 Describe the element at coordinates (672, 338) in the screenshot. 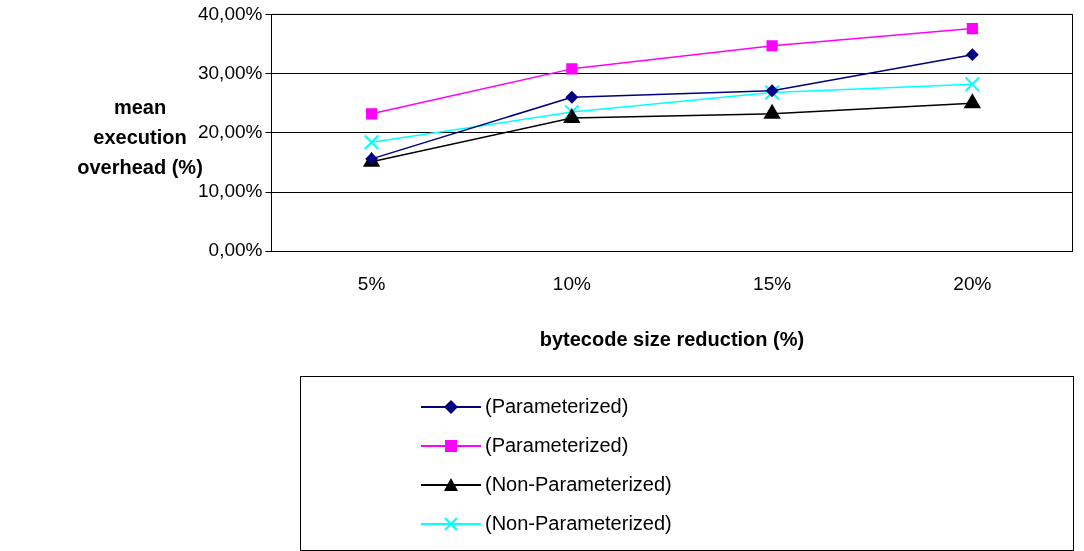

I see `x-axis-title: bytecode size reduction (%)` at that location.